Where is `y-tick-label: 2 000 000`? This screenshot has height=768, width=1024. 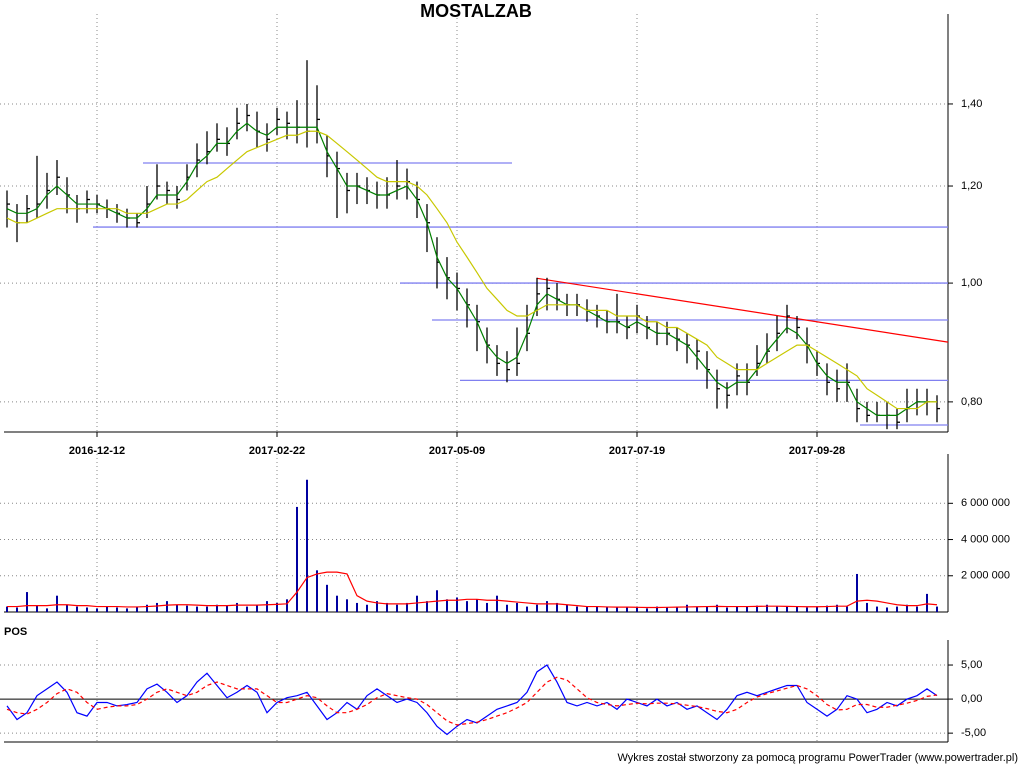 y-tick-label: 2 000 000 is located at coordinates (985, 576).